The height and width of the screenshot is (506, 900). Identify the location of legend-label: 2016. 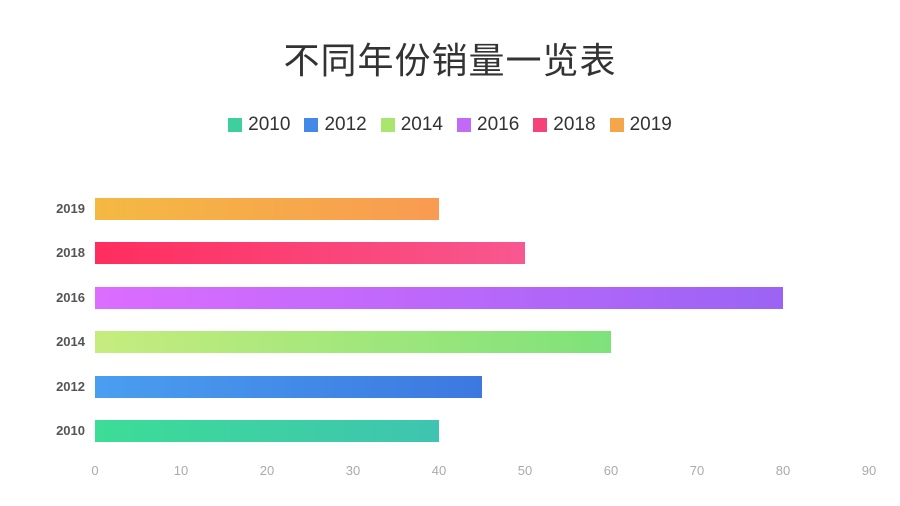
(498, 124).